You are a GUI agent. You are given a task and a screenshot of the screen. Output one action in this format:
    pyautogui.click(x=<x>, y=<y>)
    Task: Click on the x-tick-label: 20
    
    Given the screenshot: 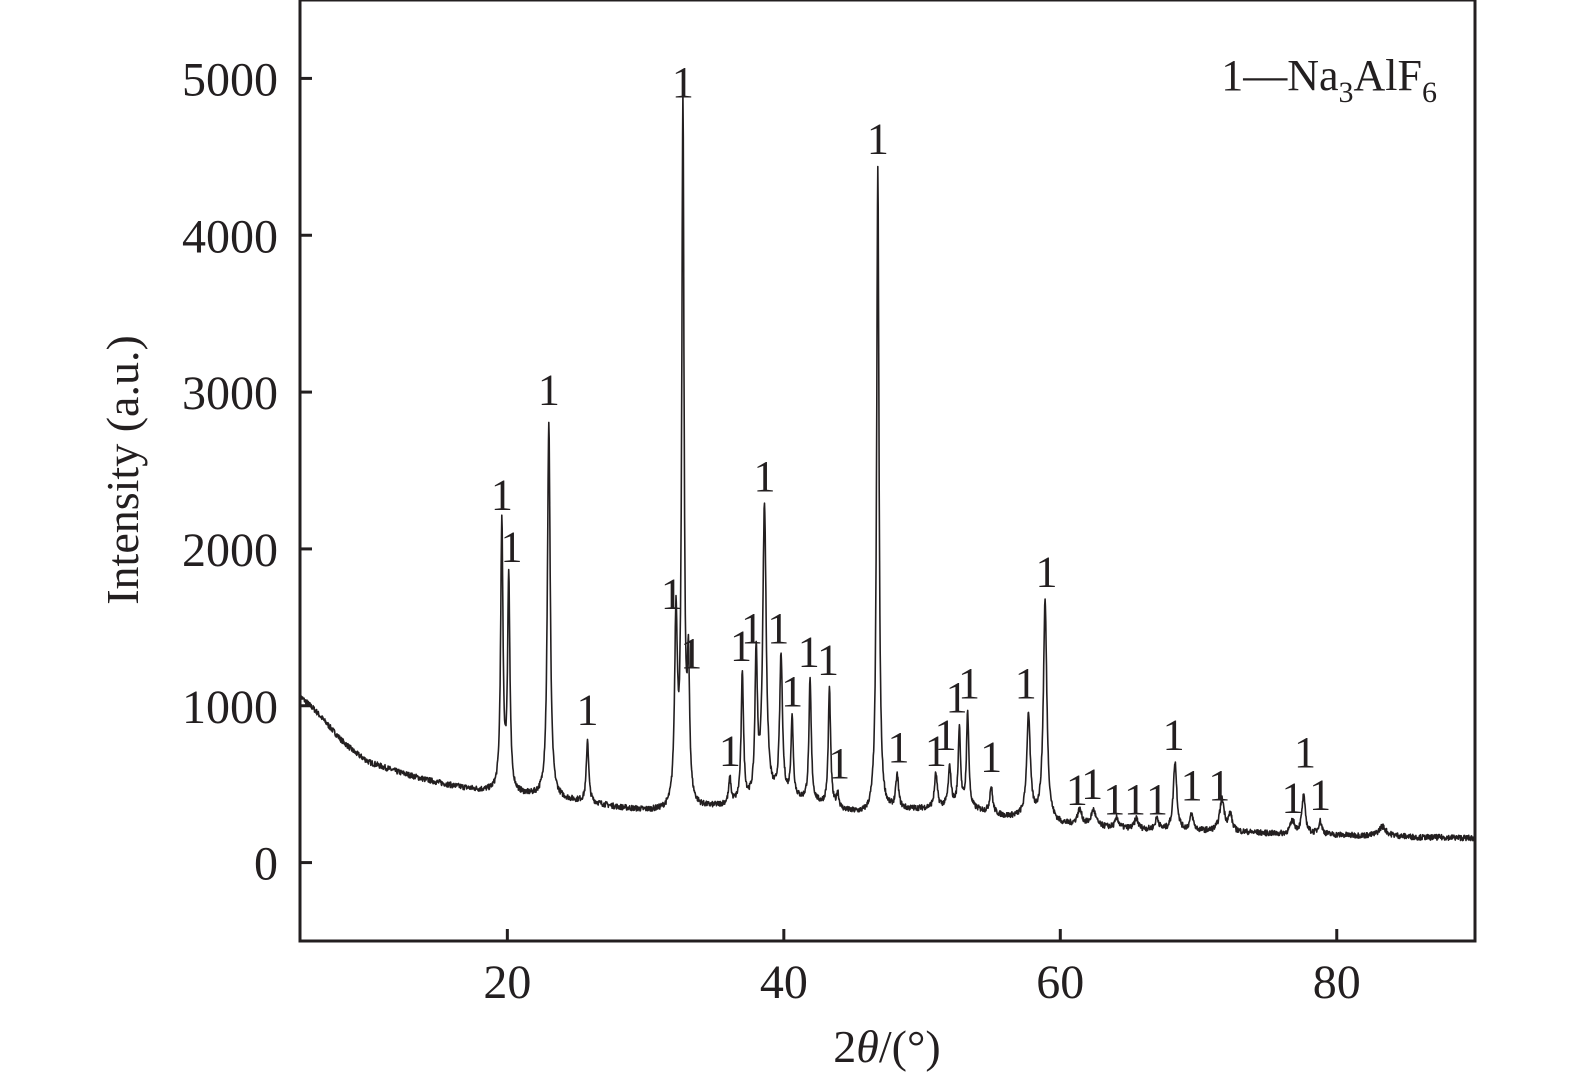 What is the action you would take?
    pyautogui.click(x=507, y=982)
    